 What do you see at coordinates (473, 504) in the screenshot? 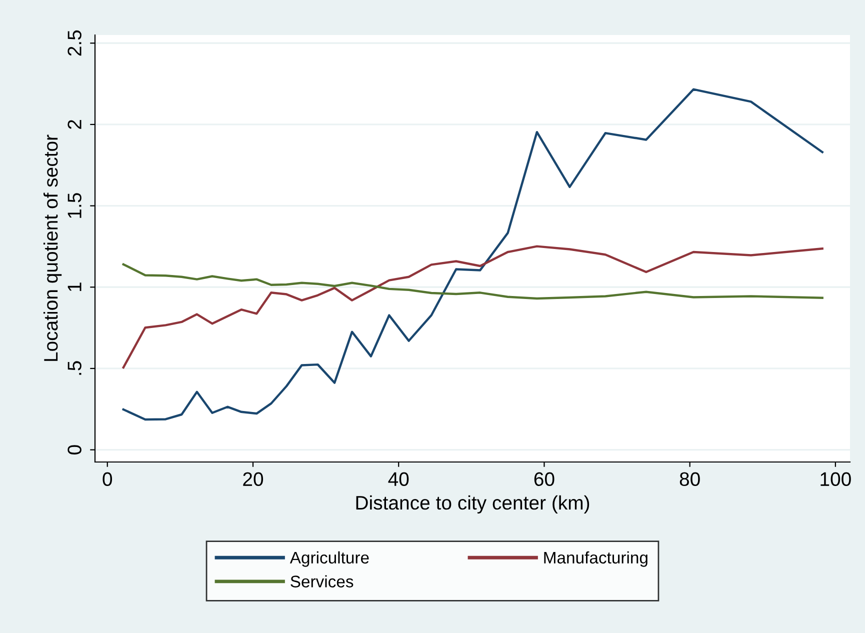
I see `x-axis-title: Distance to city center (km)` at bounding box center [473, 504].